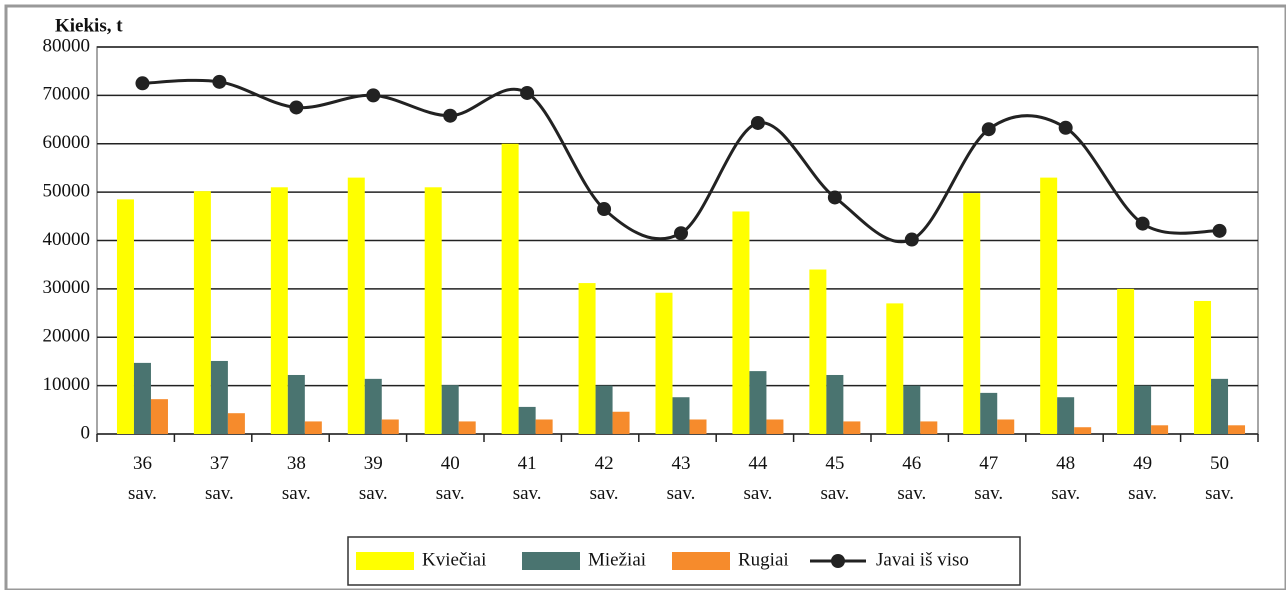  I want to click on x-tick-label: 36 sav., so click(142, 478).